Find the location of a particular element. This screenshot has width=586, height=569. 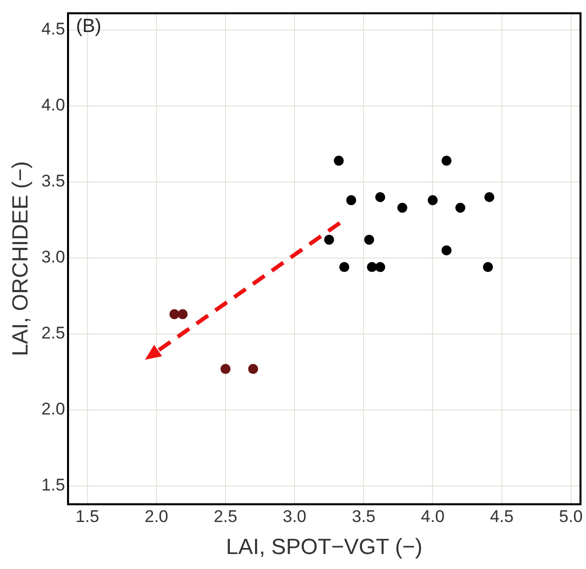

x-tick-label: 3.0 is located at coordinates (294, 516).